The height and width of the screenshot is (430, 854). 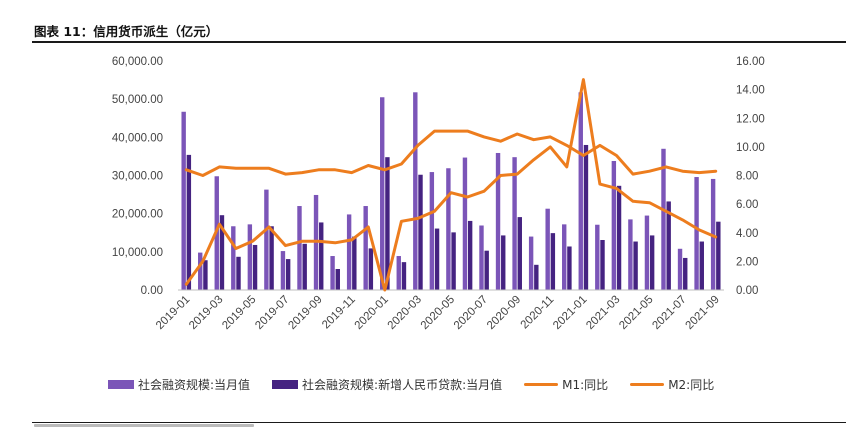 What do you see at coordinates (439, 422) in the screenshot?
I see `footer-rule` at bounding box center [439, 422].